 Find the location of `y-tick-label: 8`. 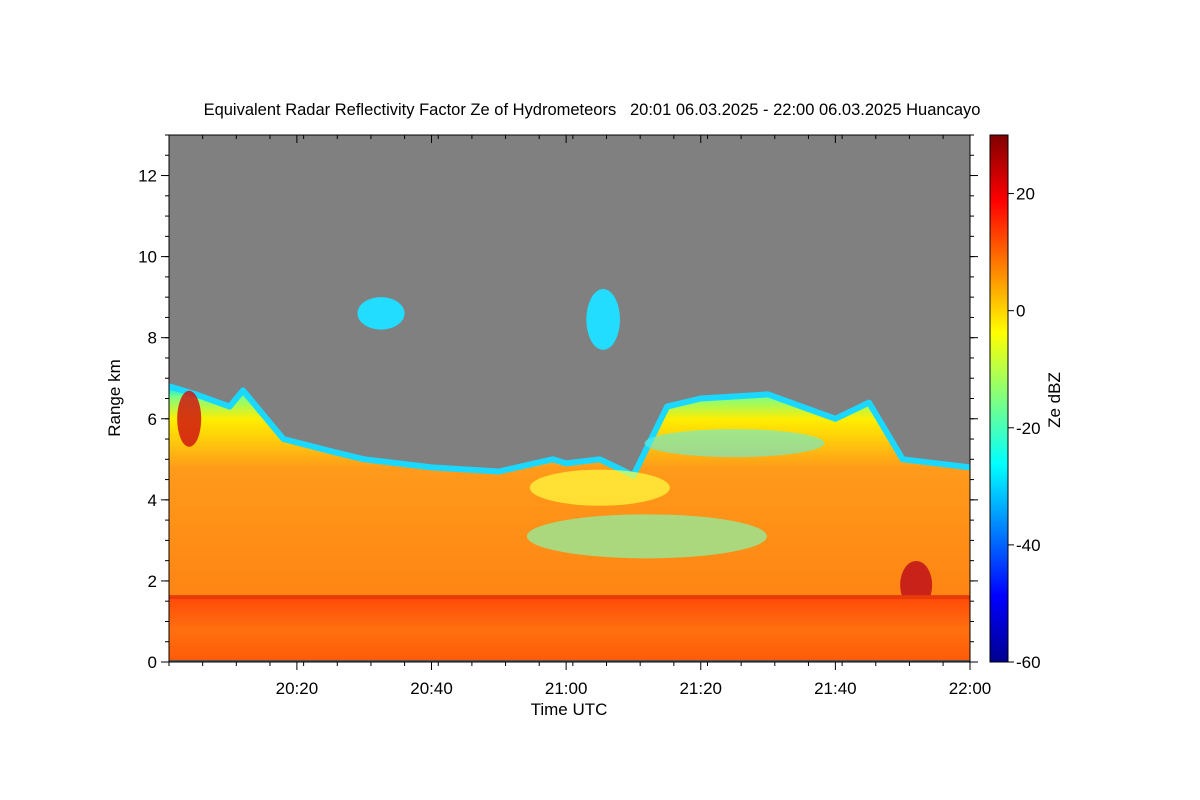

y-tick-label: 8 is located at coordinates (152, 338).